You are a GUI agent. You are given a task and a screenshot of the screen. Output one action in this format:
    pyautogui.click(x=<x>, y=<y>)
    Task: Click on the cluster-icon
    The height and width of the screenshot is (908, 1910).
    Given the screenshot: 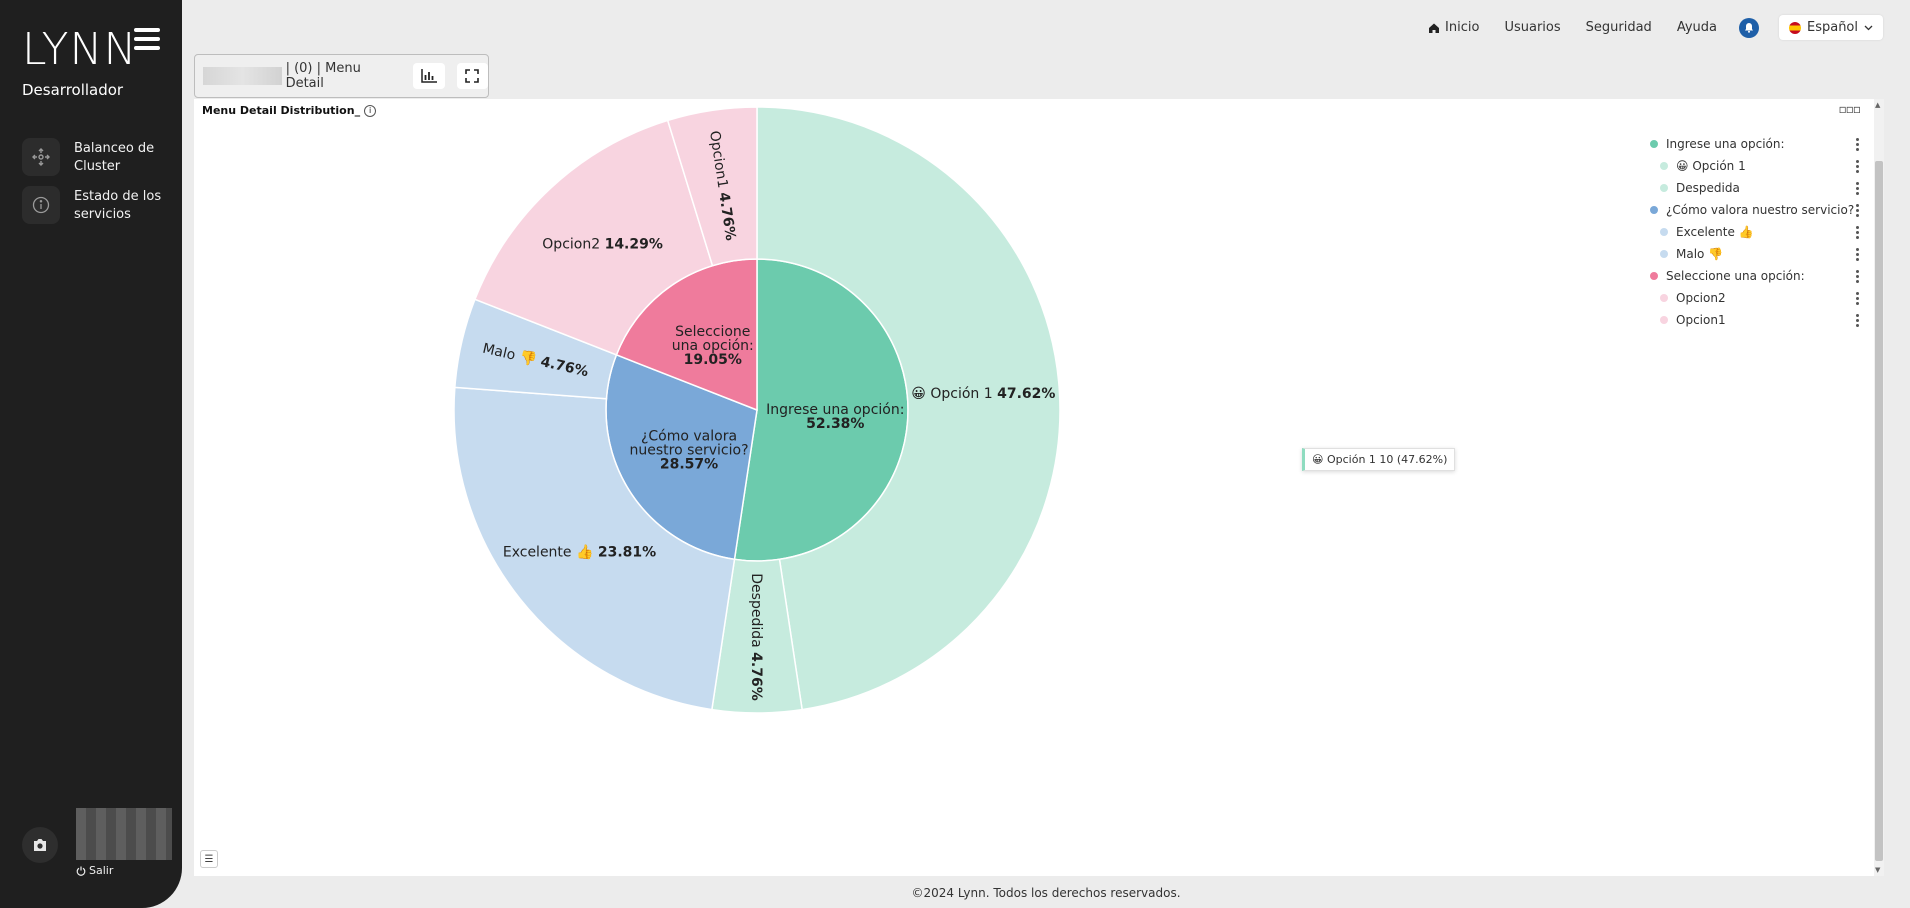 What is the action you would take?
    pyautogui.click(x=41, y=157)
    